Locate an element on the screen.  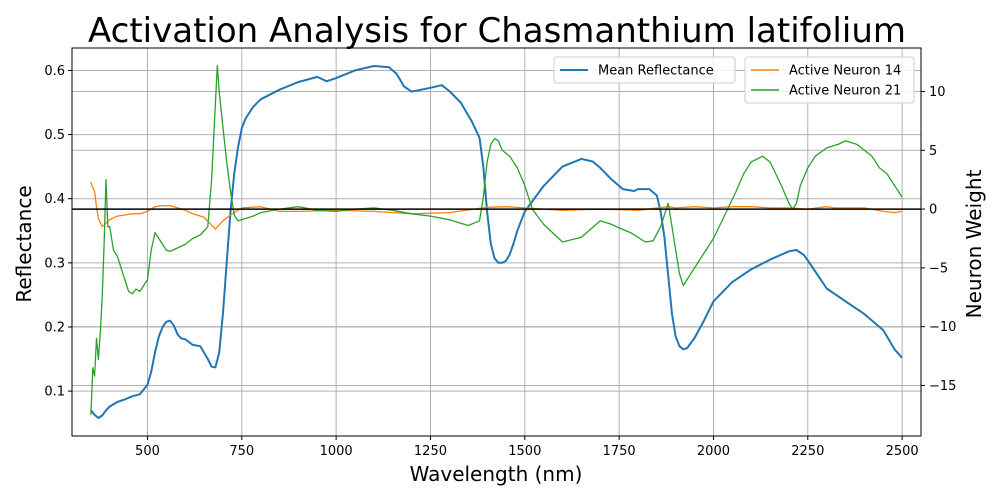
legend-left: Mean Reflectance is located at coordinates (644, 70).